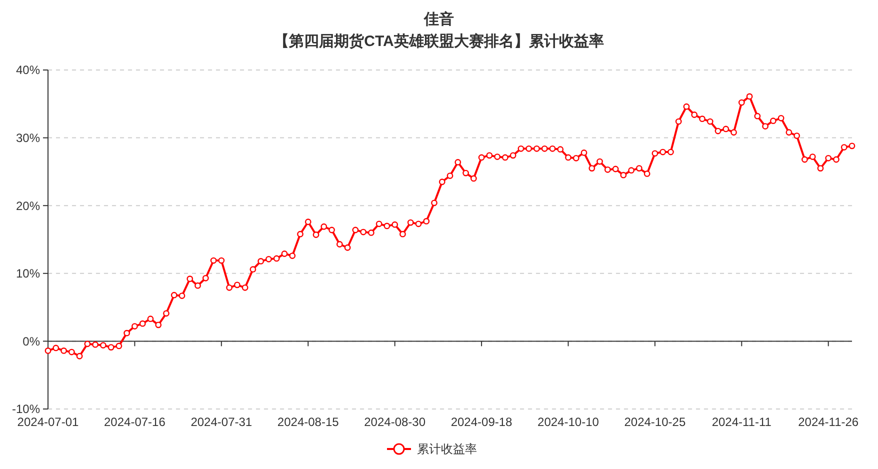  I want to click on y-tick-label: 10%, so click(28, 273).